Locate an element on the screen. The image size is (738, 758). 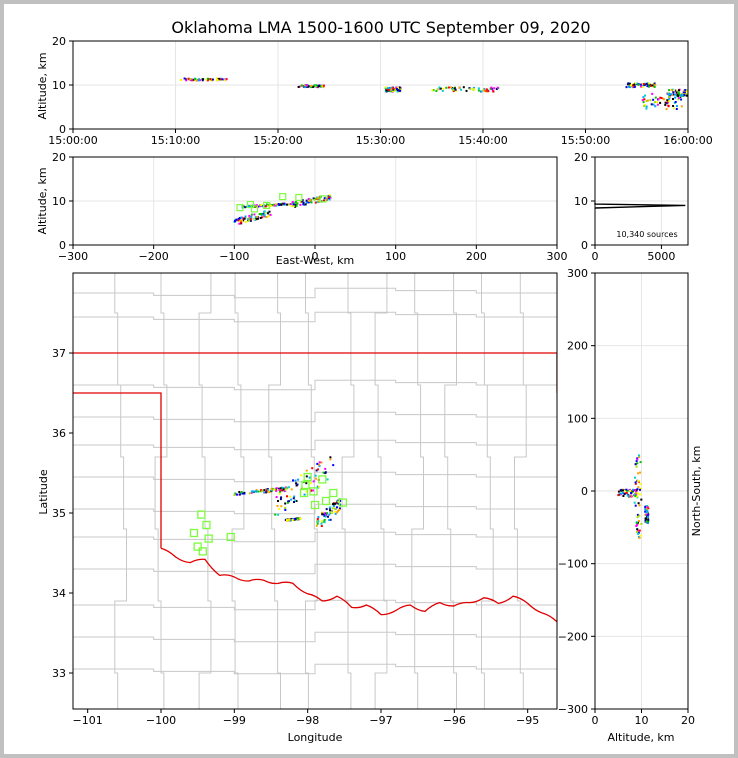
ns-y-tick-label: −200 is located at coordinates (573, 636).